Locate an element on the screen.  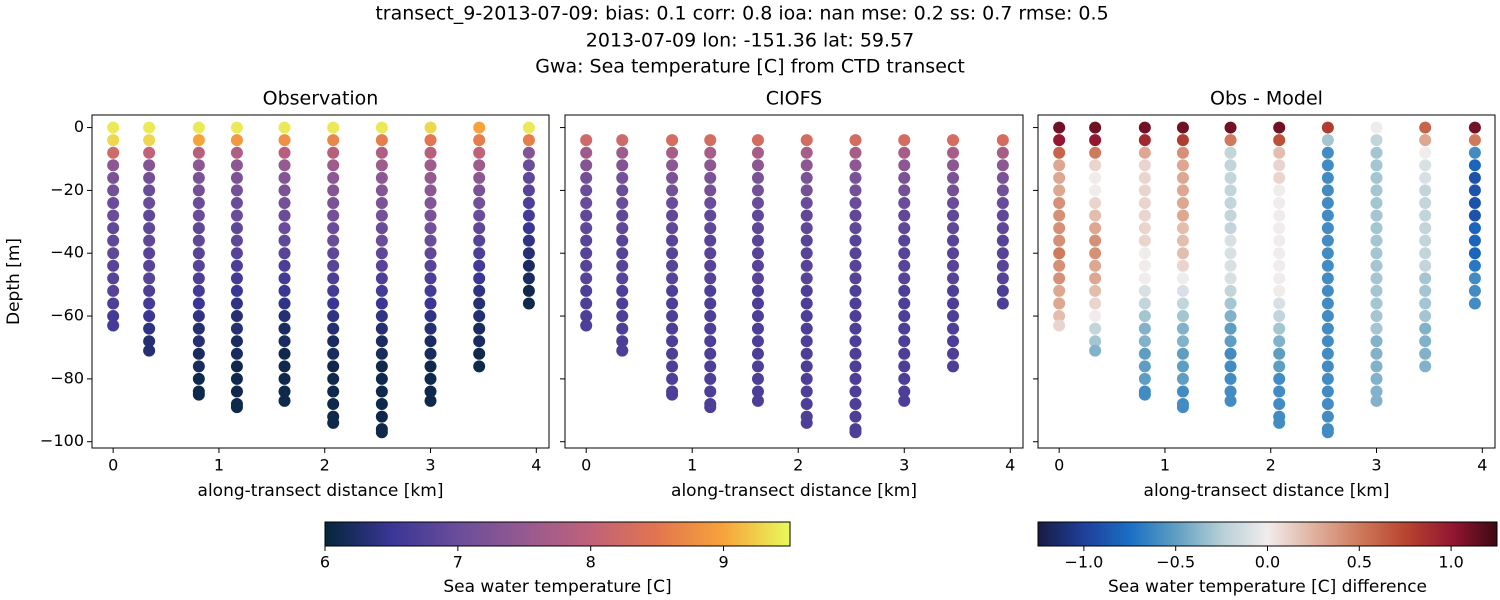
y-tick-label: 0 is located at coordinates (79, 126).